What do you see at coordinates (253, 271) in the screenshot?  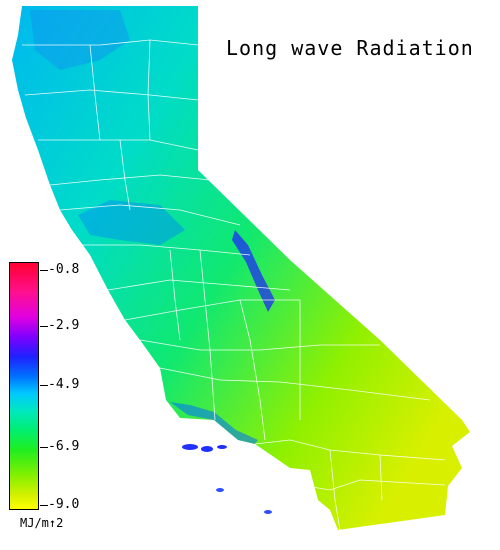 I see `sierra-dark-band` at bounding box center [253, 271].